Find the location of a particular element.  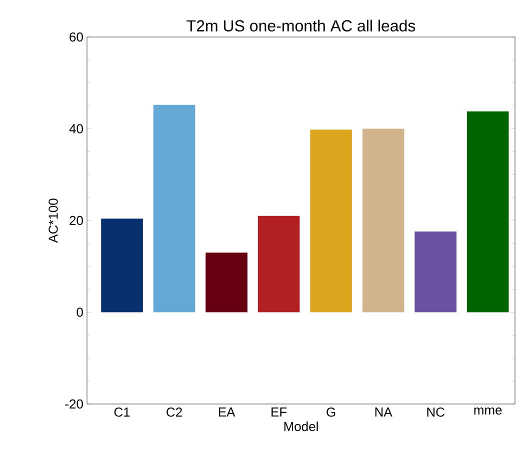

y-tick-label: 60 is located at coordinates (76, 37).